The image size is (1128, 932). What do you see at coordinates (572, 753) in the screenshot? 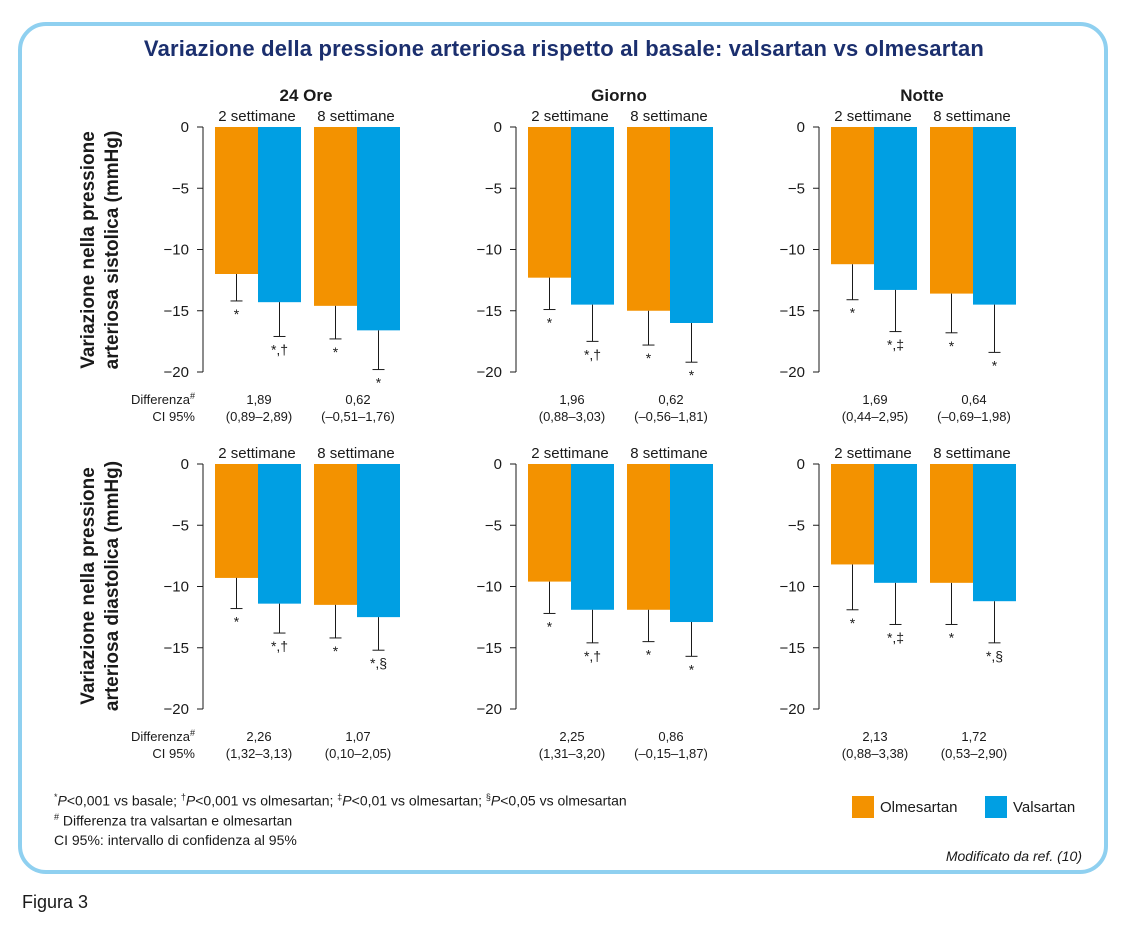
I see `ci-value: (1,31–3,20)` at bounding box center [572, 753].